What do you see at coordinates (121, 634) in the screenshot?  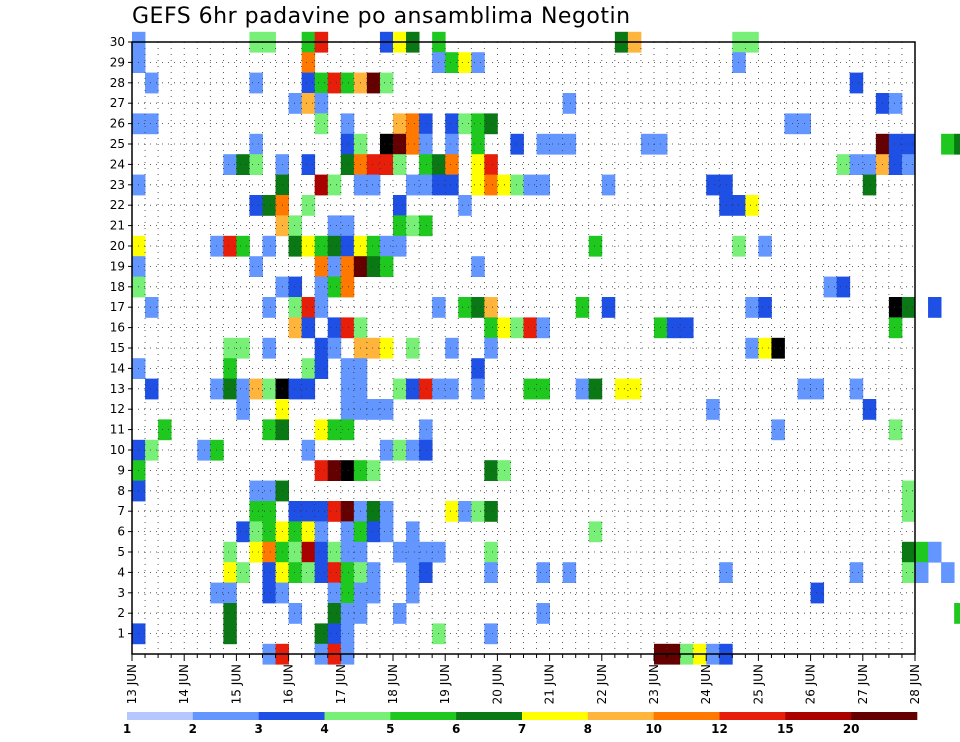 I see `y-tick-label: 1` at bounding box center [121, 634].